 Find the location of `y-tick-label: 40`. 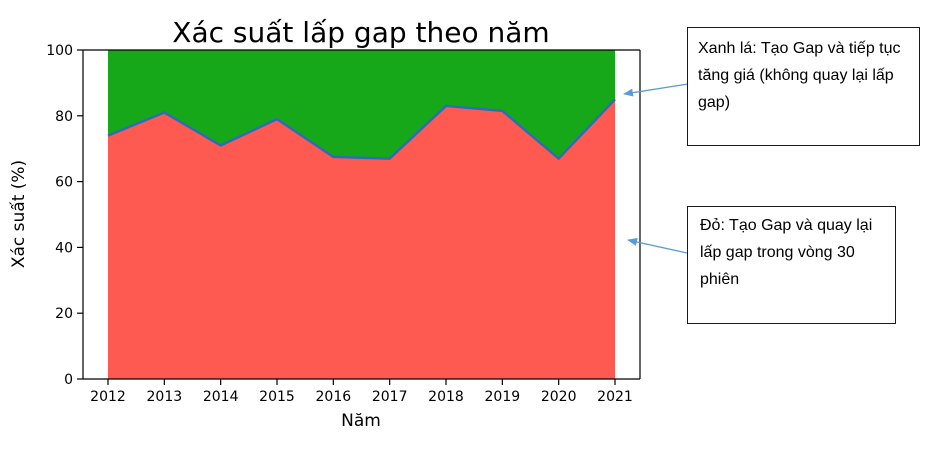

y-tick-label: 40 is located at coordinates (64, 248).